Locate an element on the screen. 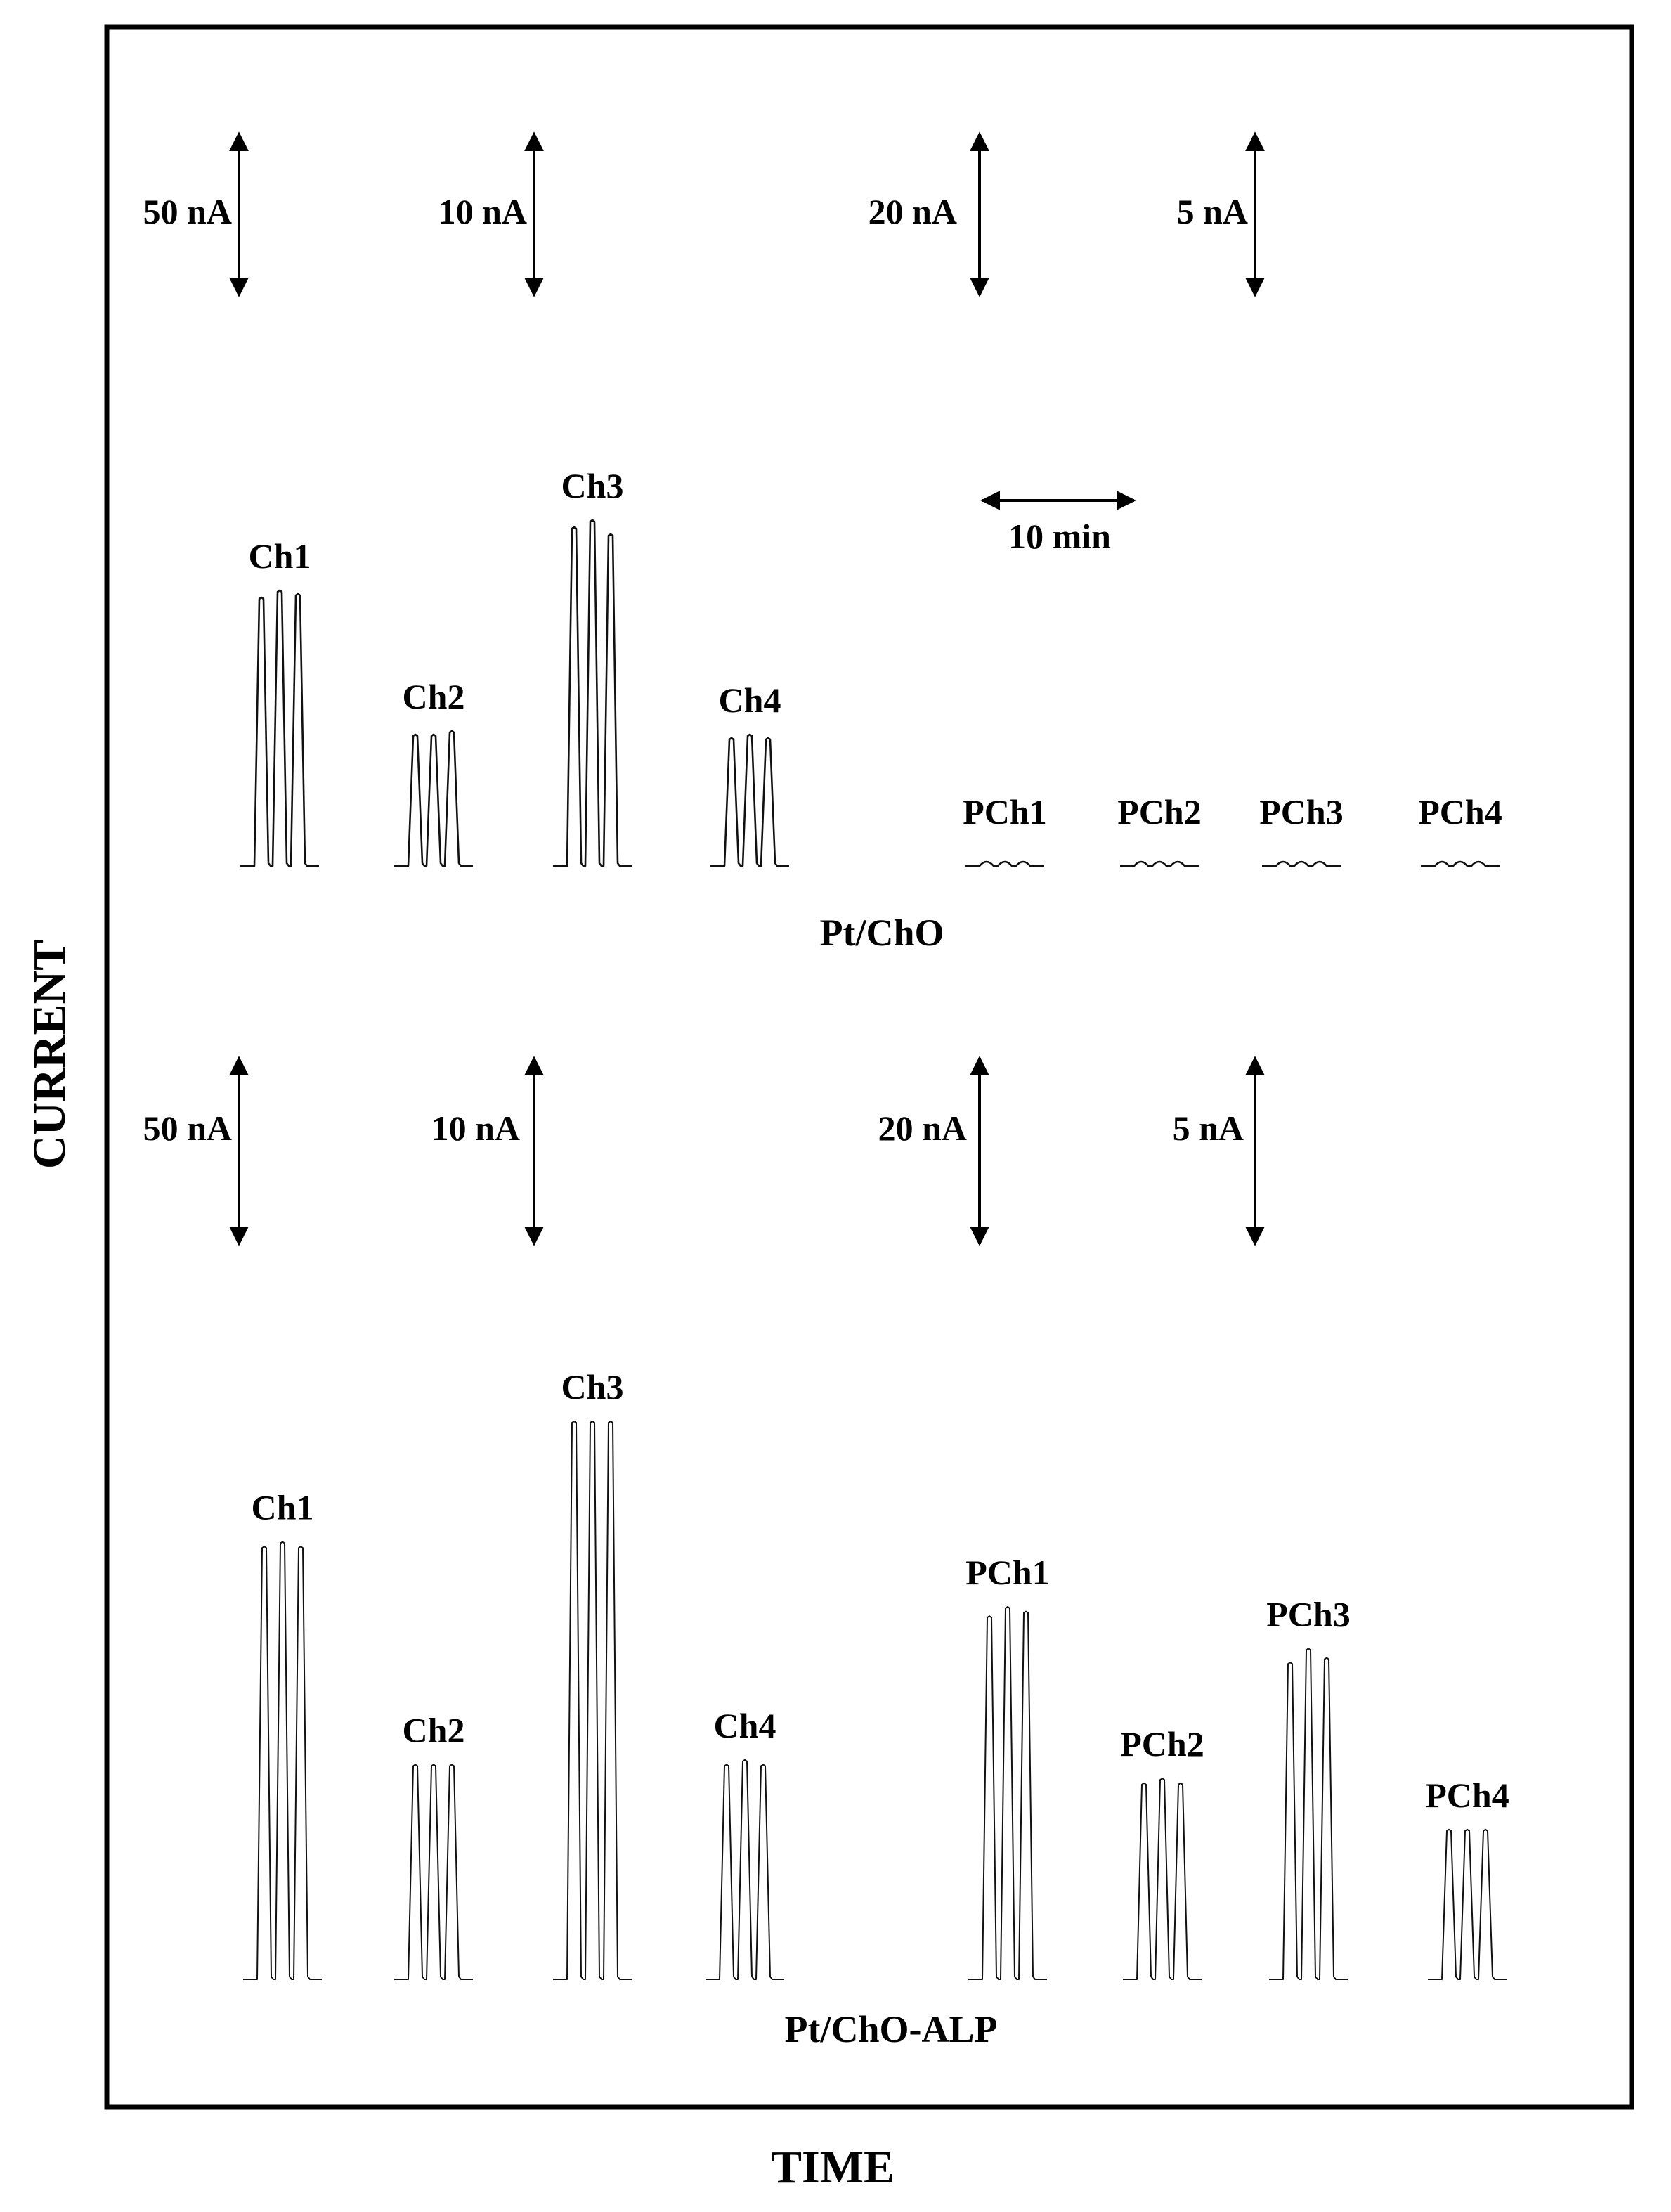  x-axis-title: TIME is located at coordinates (833, 2167).